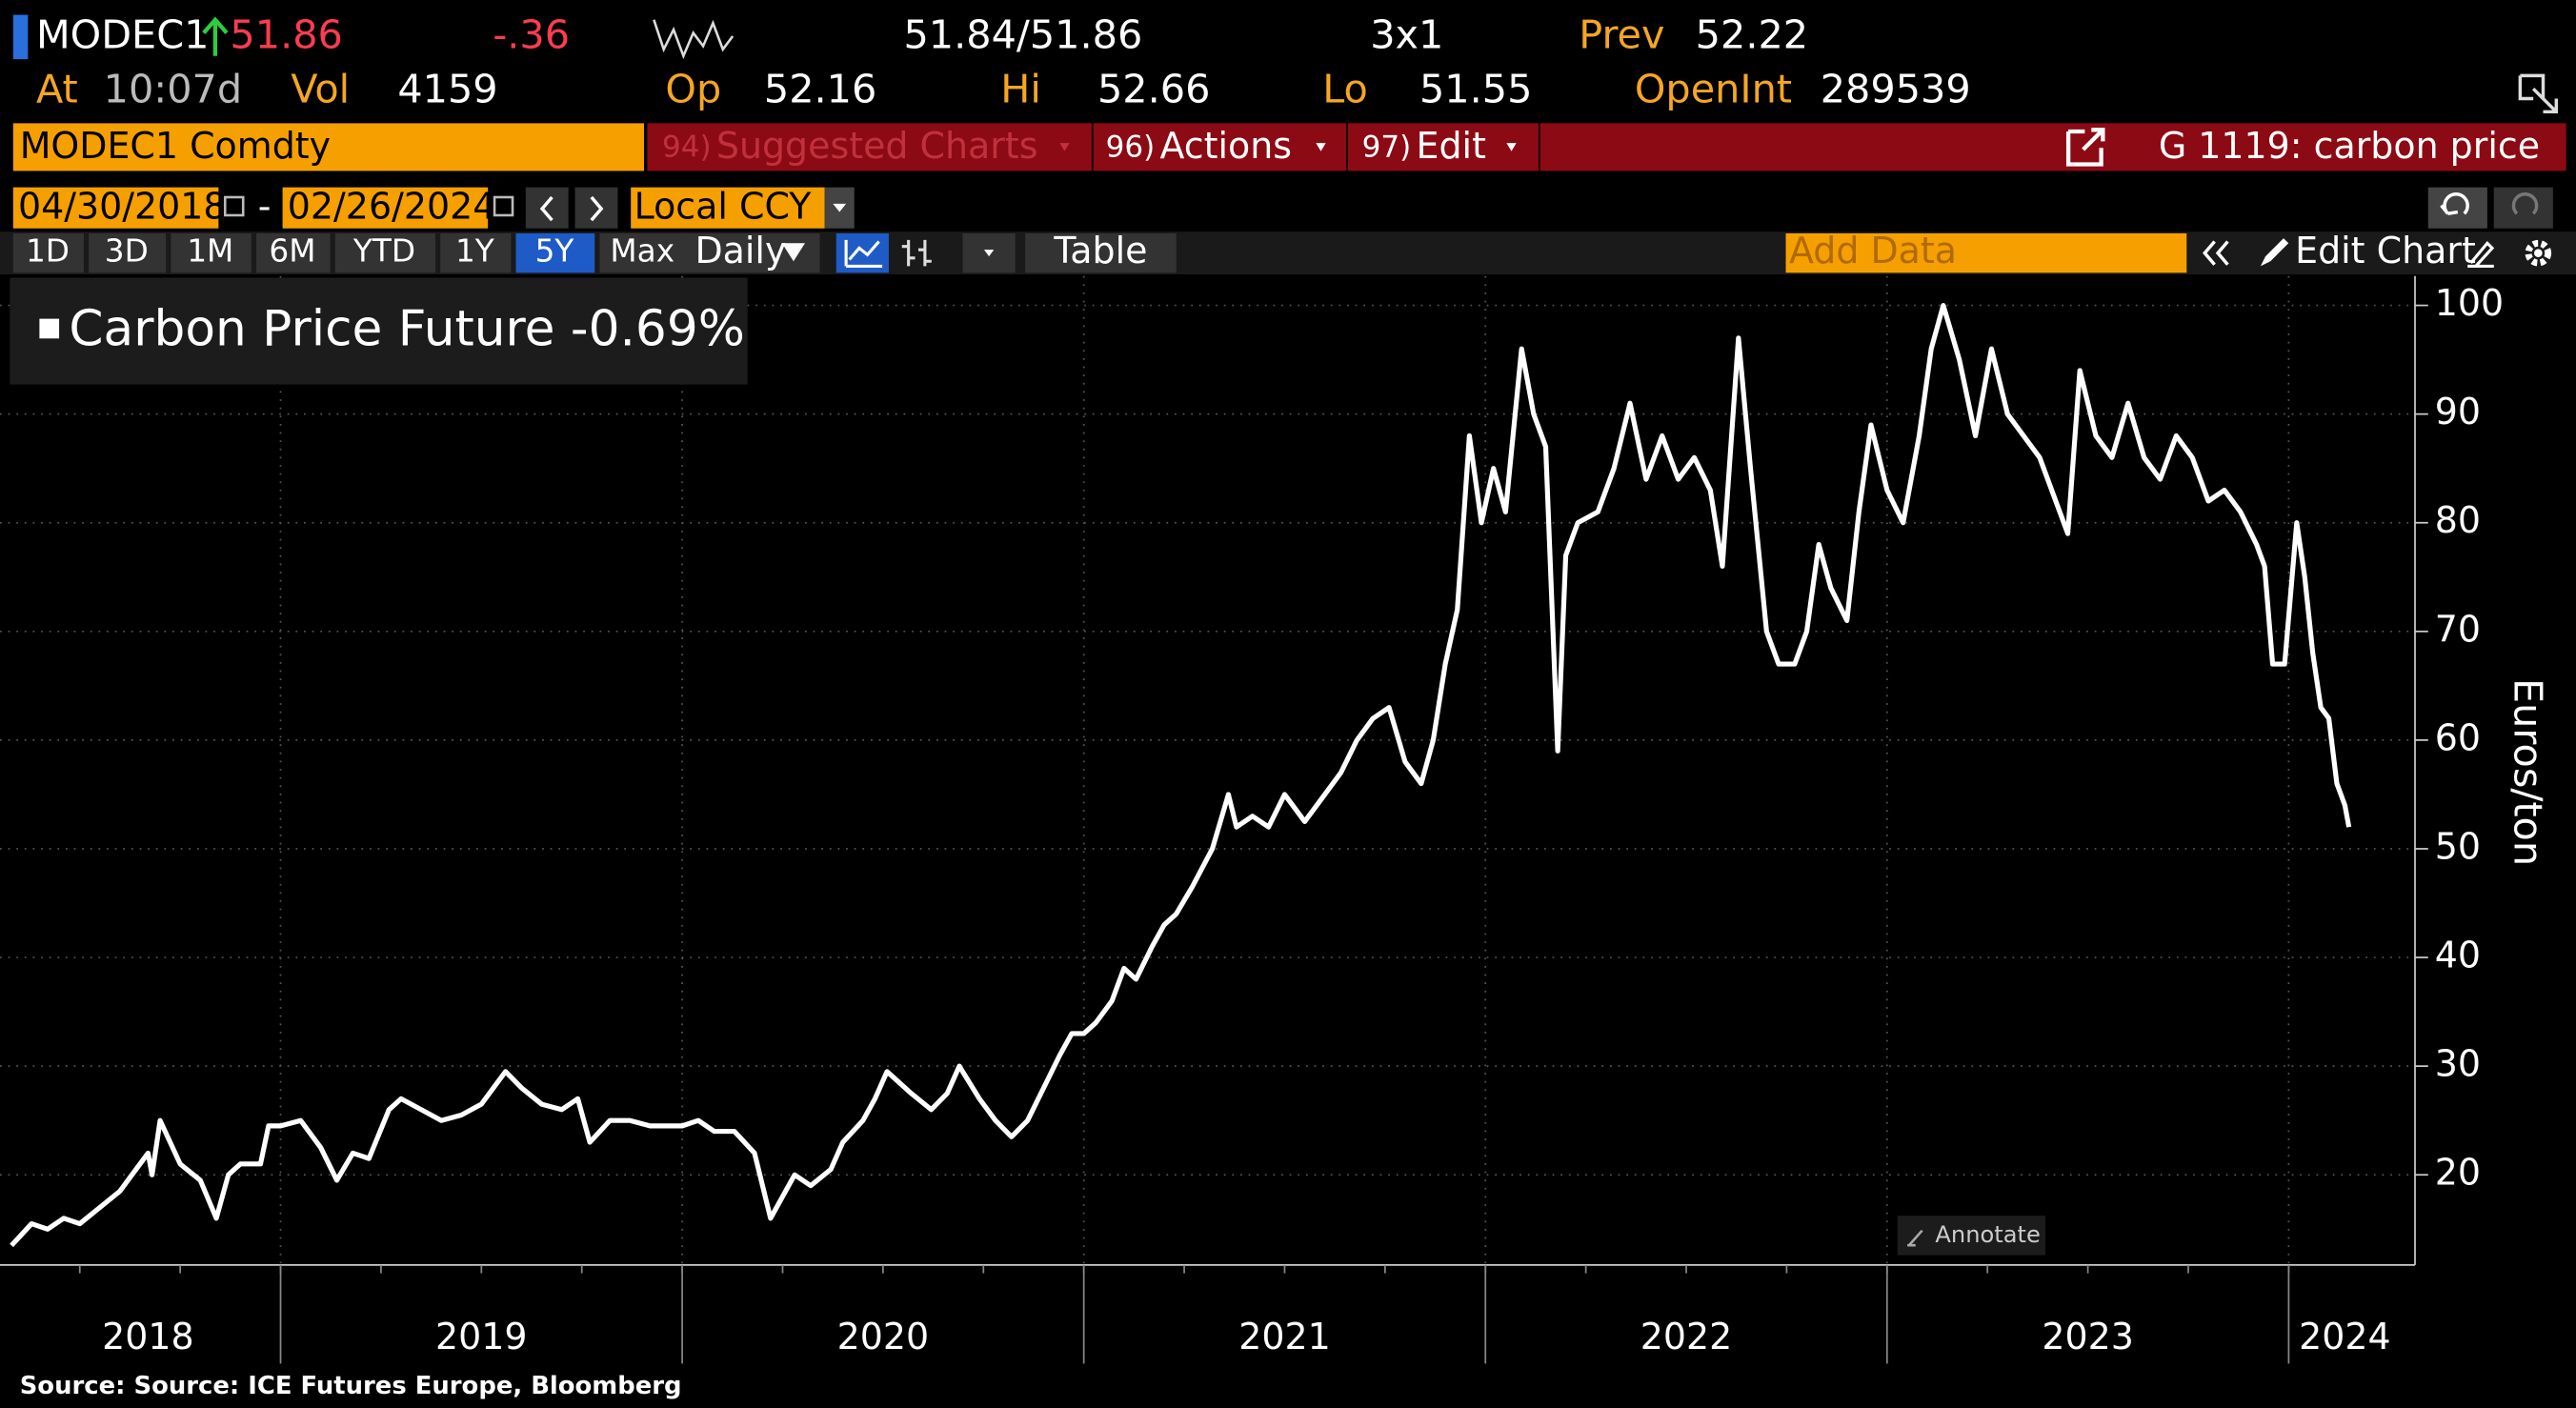 The height and width of the screenshot is (1408, 2576). What do you see at coordinates (2088, 1337) in the screenshot?
I see `x-tick-label: 2023` at bounding box center [2088, 1337].